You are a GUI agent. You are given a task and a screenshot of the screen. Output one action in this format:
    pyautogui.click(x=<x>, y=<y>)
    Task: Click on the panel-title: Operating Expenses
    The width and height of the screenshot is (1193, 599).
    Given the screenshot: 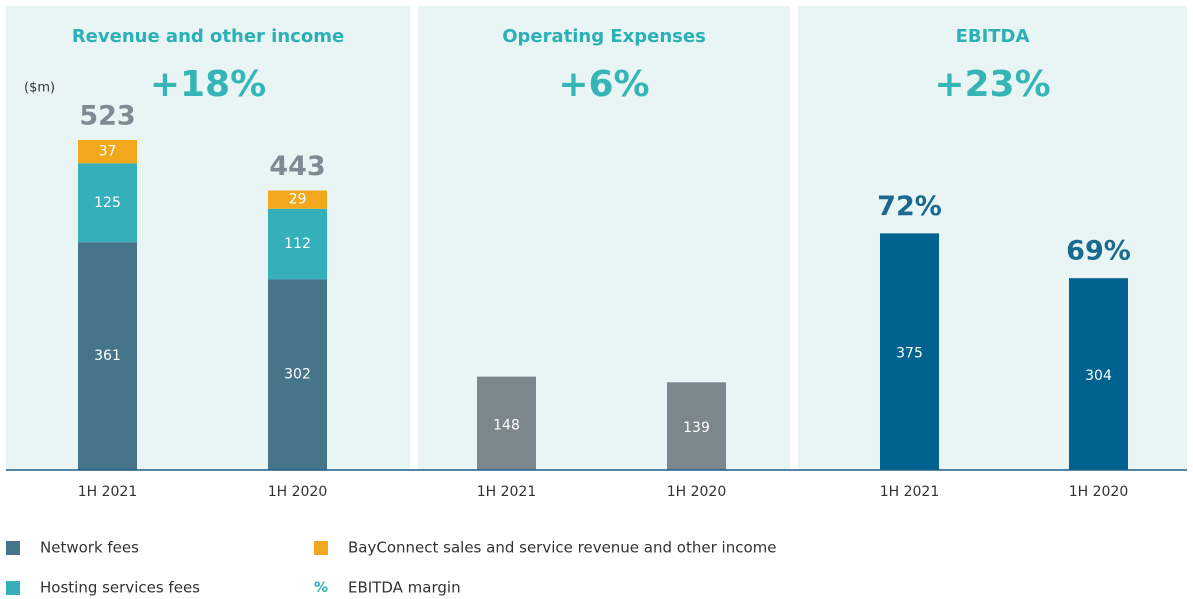 What is the action you would take?
    pyautogui.click(x=604, y=36)
    